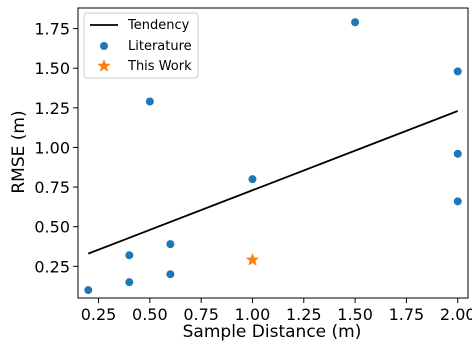 This screenshot has height=347, width=472. I want to click on y-tick-label: 1.50, so click(52, 68).